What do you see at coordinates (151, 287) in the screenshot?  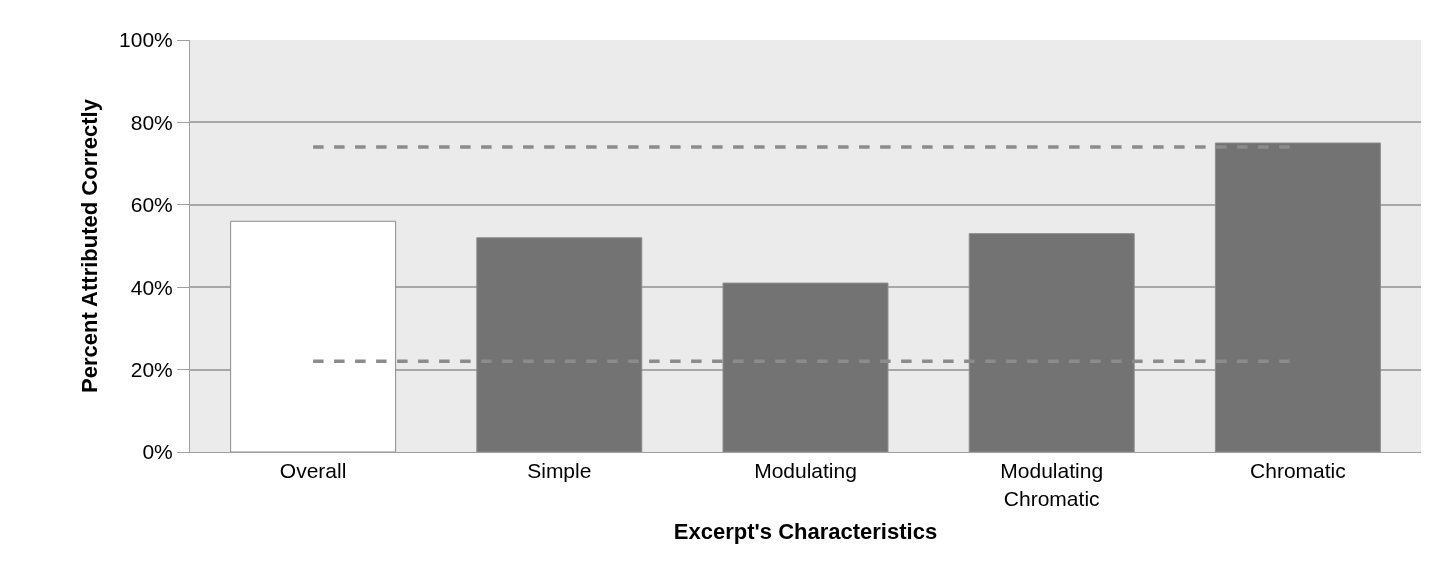 I see `y-tick-label: 40%` at bounding box center [151, 287].